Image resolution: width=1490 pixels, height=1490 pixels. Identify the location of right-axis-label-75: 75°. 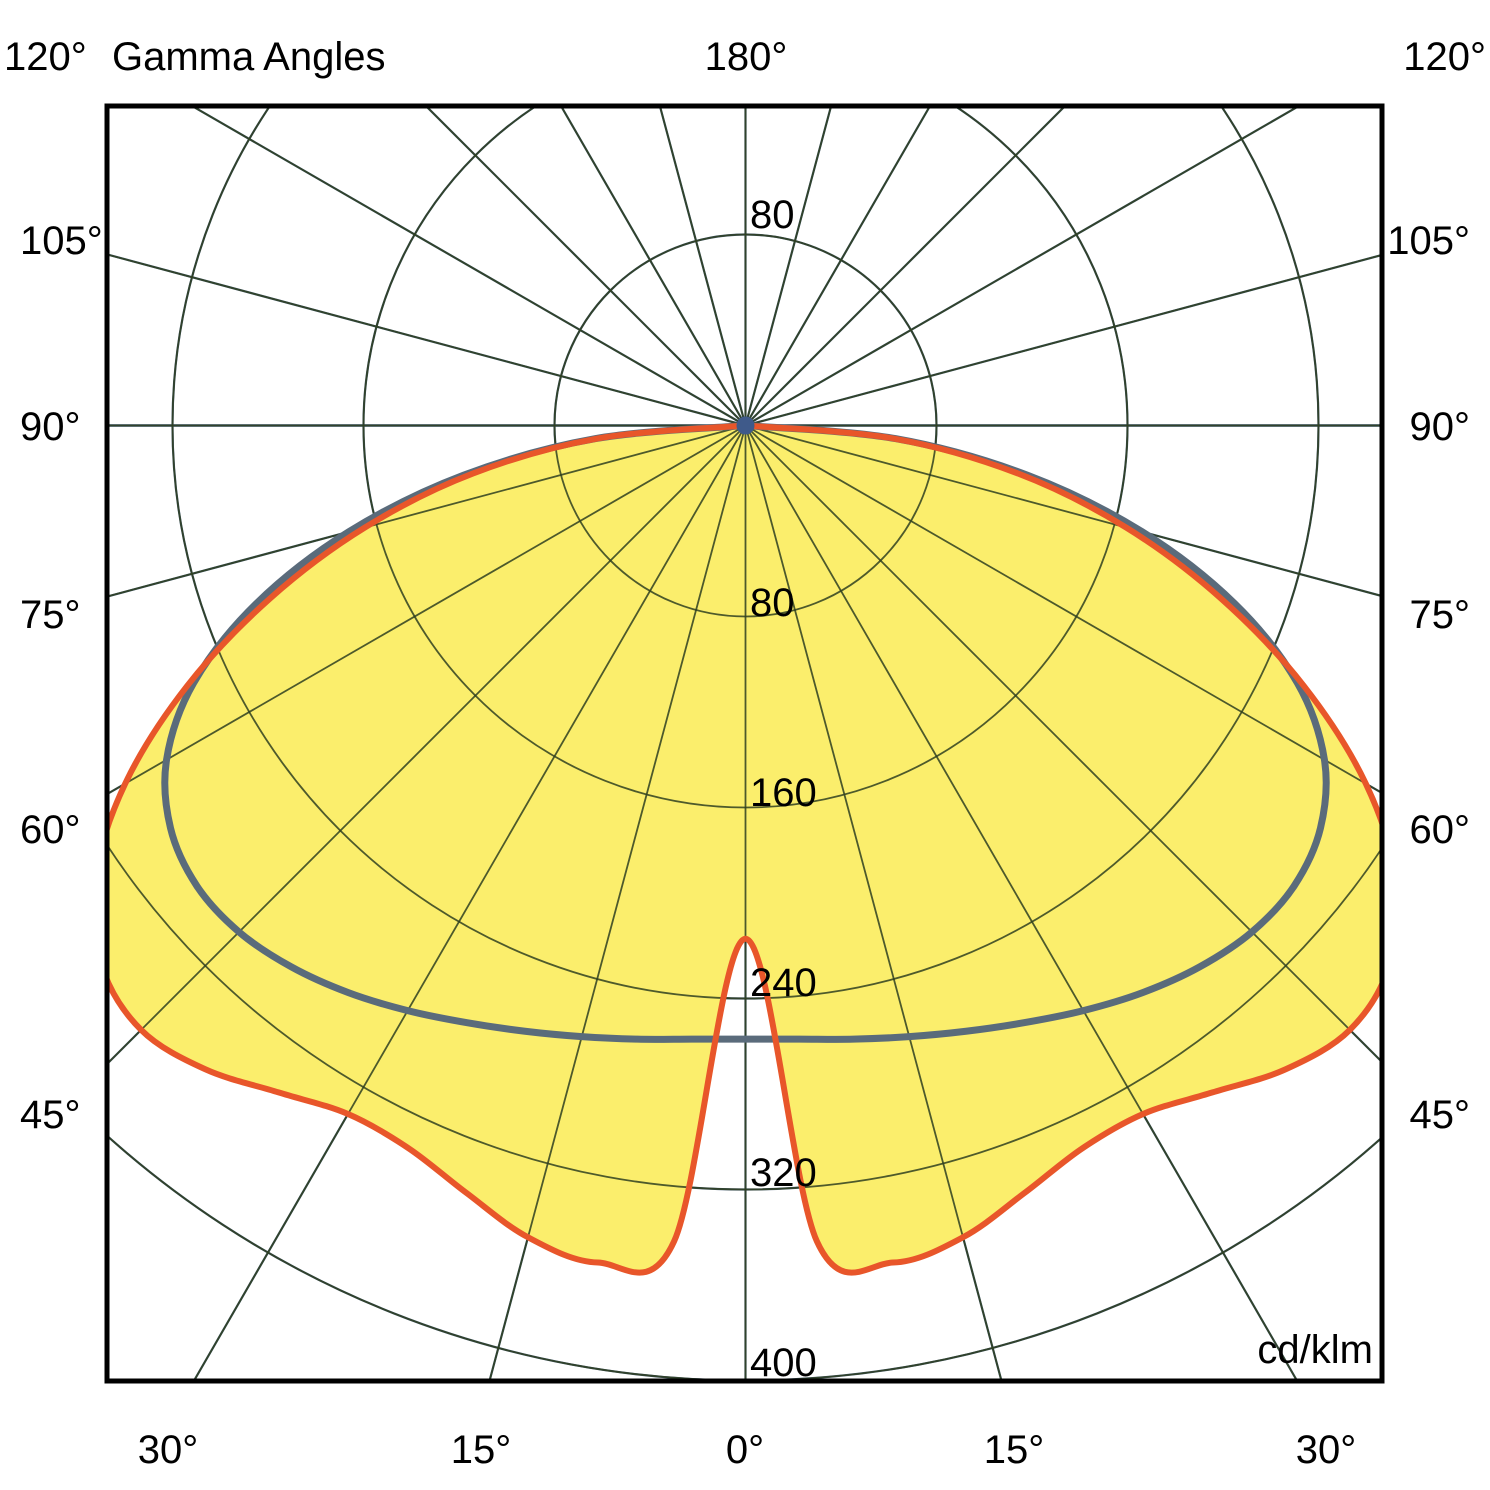
(1440, 615).